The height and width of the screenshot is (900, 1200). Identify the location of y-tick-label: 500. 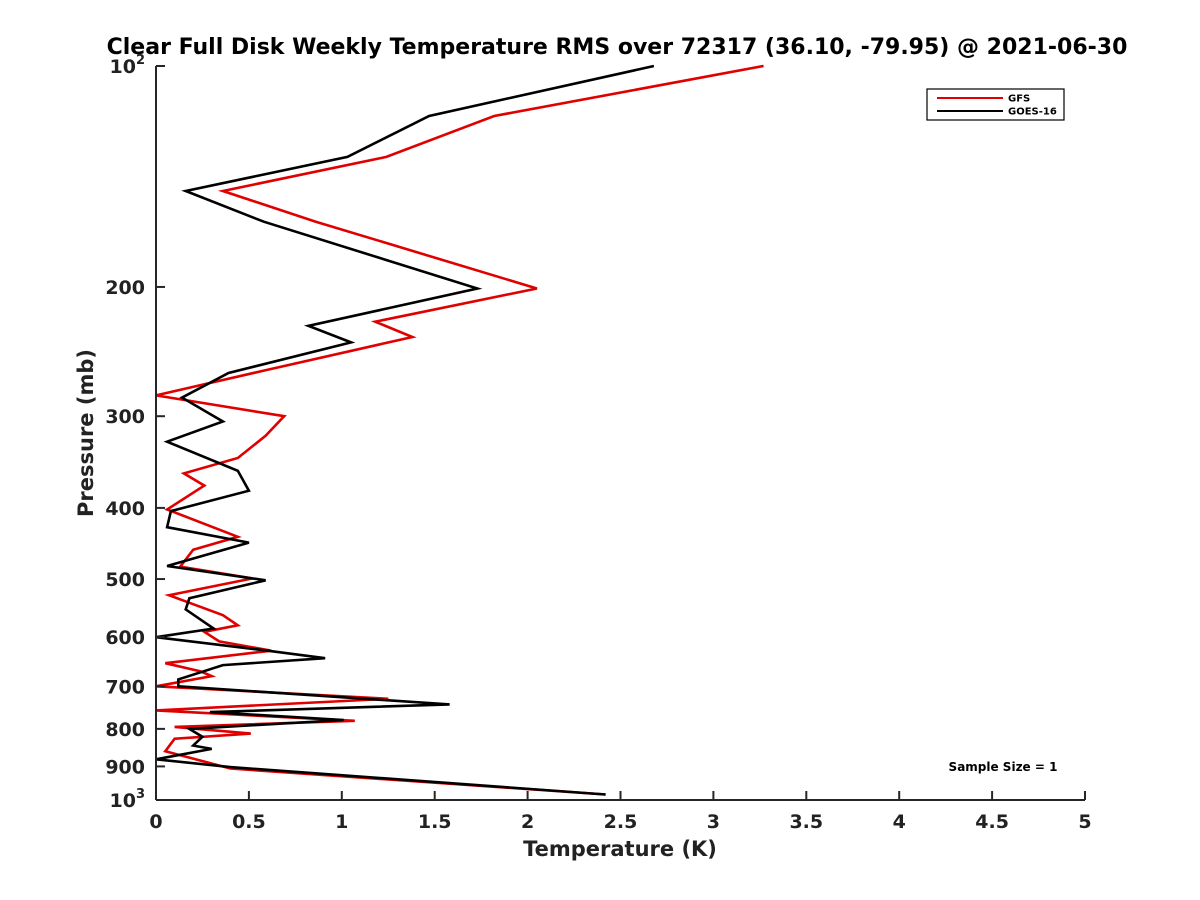
(125, 580).